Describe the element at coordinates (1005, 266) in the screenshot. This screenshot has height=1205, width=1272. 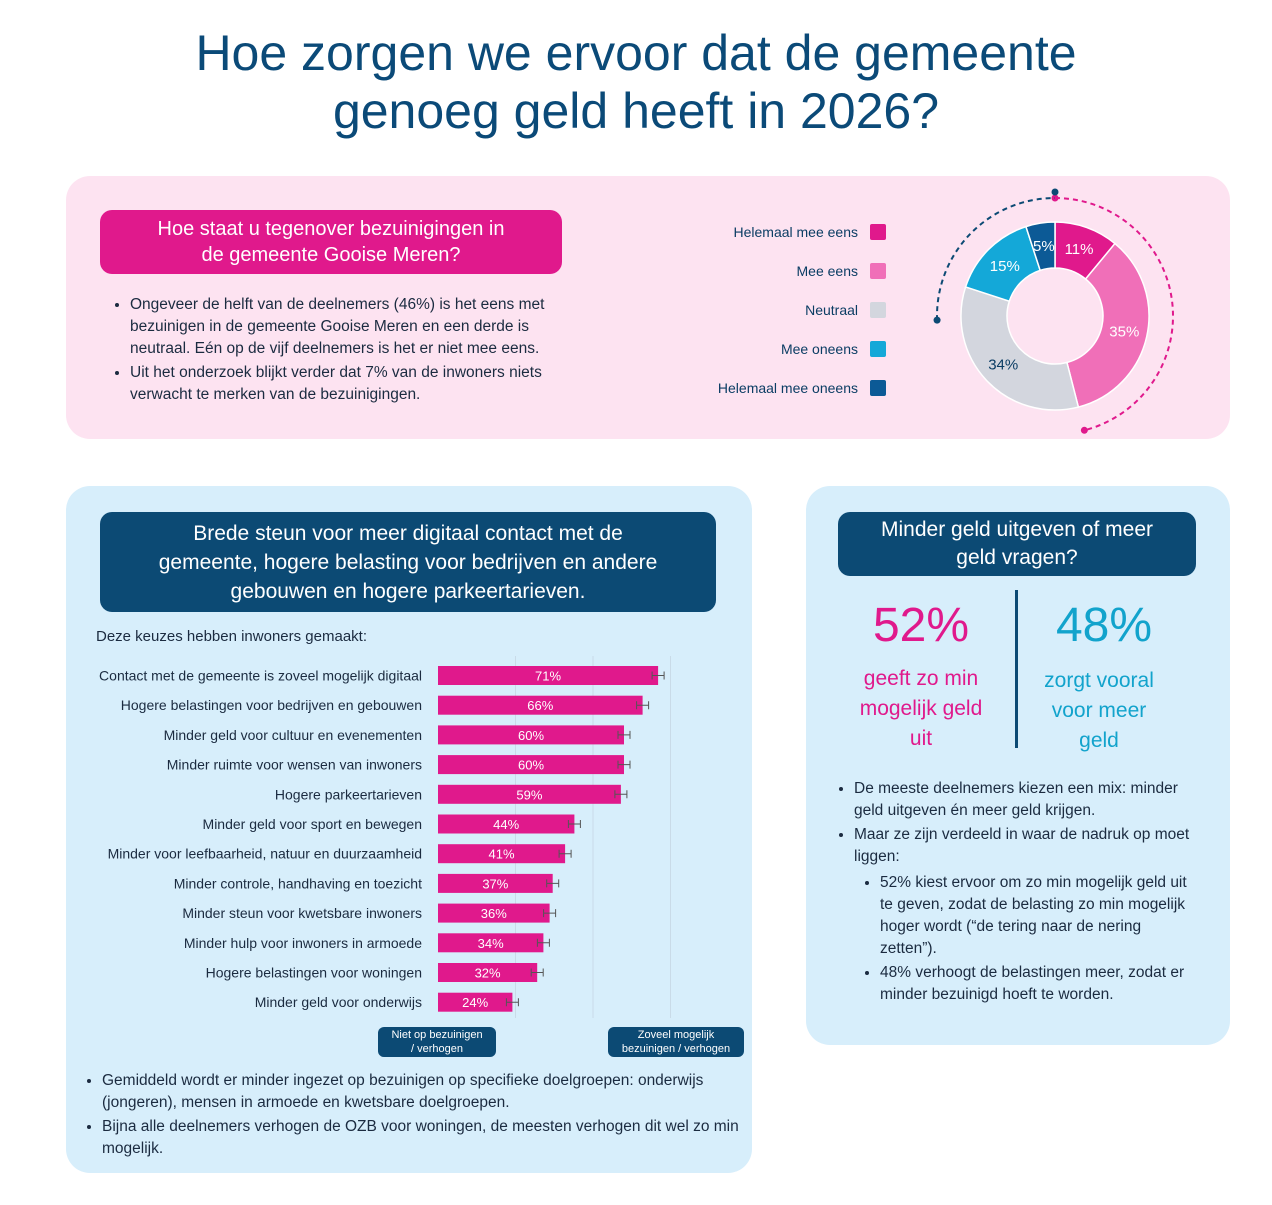
I see `donut-slice-label: 15%` at that location.